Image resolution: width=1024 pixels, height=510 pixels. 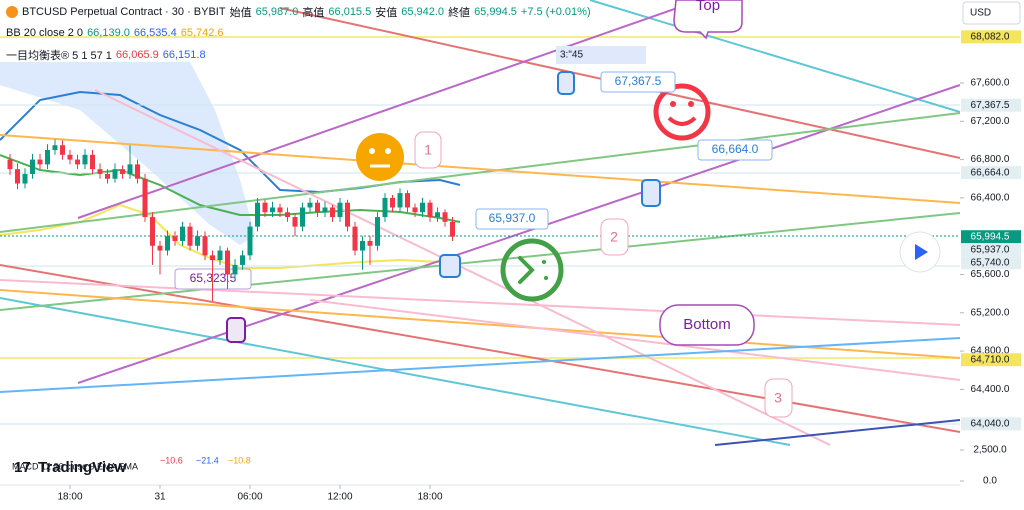 What do you see at coordinates (990, 450) in the screenshot?
I see `y2-tick-label: 2,500.0` at bounding box center [990, 450].